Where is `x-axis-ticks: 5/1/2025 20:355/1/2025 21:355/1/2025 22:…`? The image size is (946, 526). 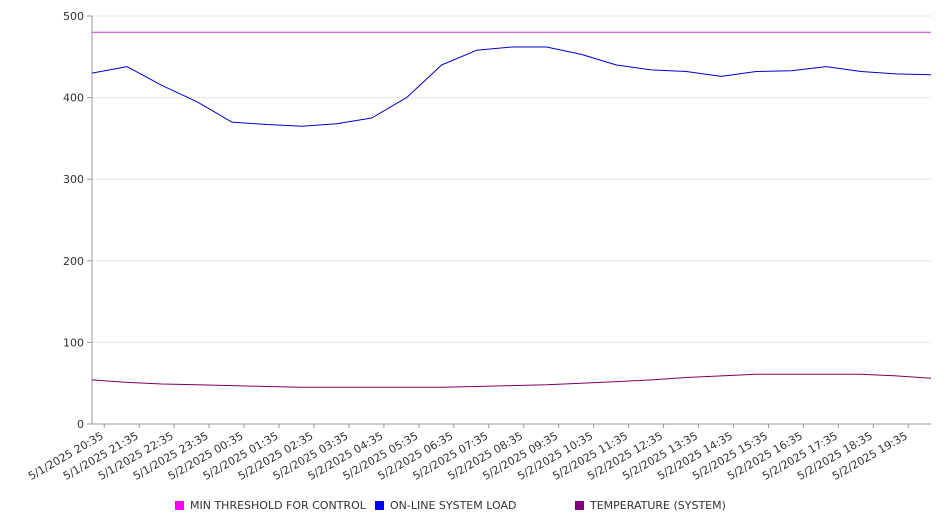 x-axis-ticks: 5/1/2025 20:355/1/2025 21:355/1/2025 22:… is located at coordinates (468, 453).